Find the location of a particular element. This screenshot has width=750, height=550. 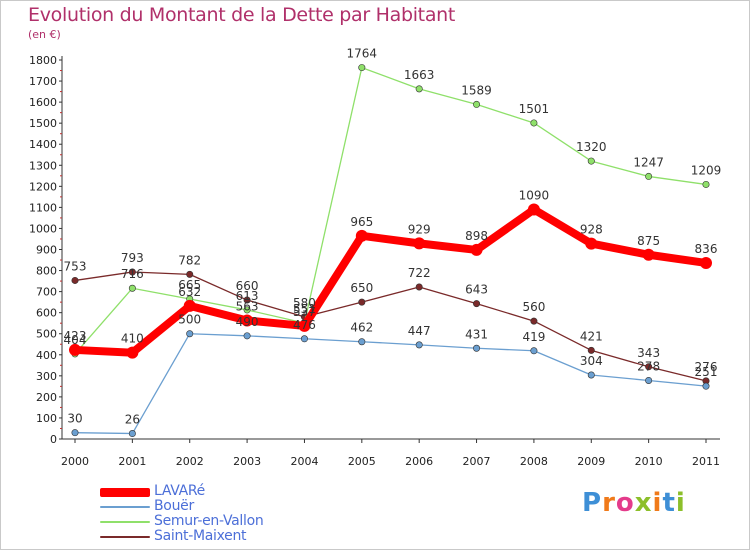

data-label: 431 is located at coordinates (476, 334).